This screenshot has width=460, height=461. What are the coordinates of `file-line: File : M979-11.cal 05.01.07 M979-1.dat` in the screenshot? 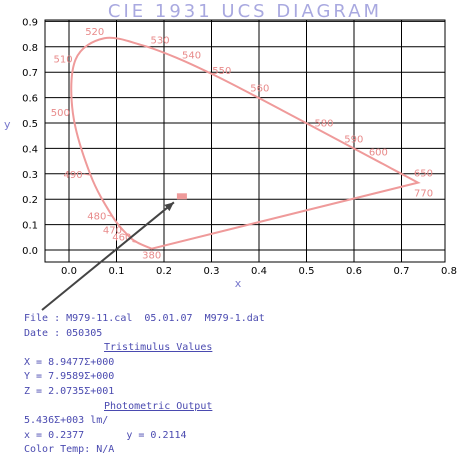 It's located at (144, 318).